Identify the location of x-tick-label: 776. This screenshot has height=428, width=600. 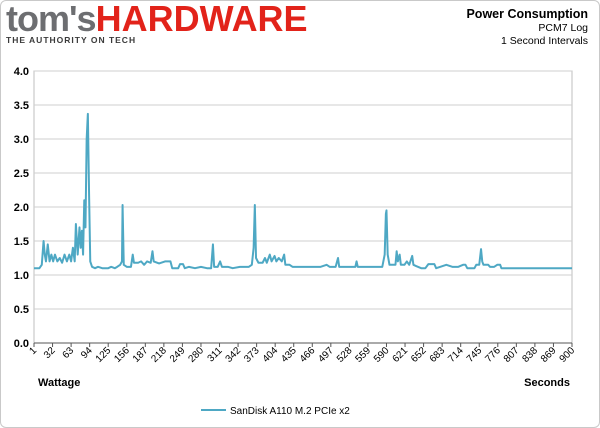
(493, 355).